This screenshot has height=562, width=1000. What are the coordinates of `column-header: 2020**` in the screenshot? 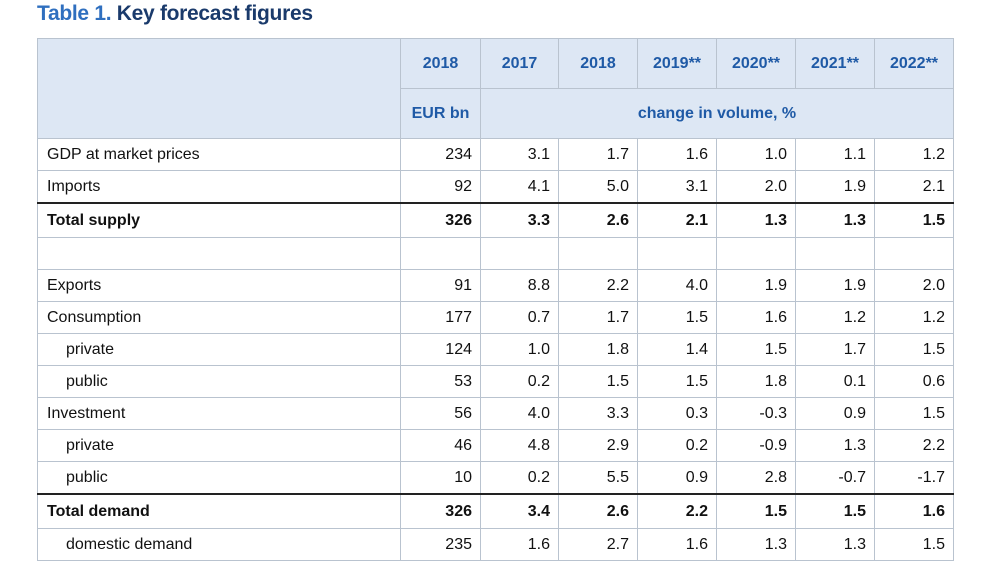 It's located at (756, 63).